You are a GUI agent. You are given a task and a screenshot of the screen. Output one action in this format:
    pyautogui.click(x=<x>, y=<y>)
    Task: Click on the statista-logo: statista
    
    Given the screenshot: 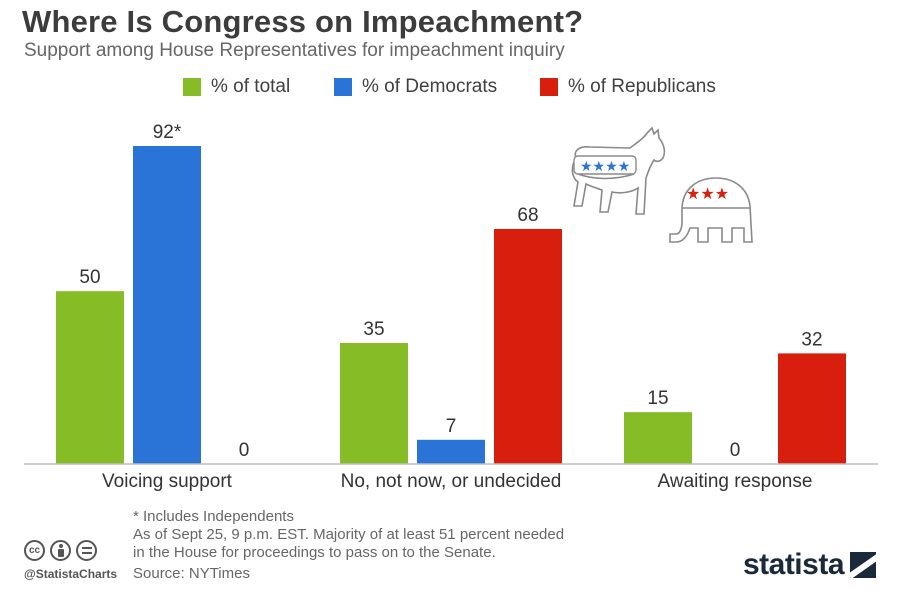 What is the action you would take?
    pyautogui.click(x=809, y=565)
    